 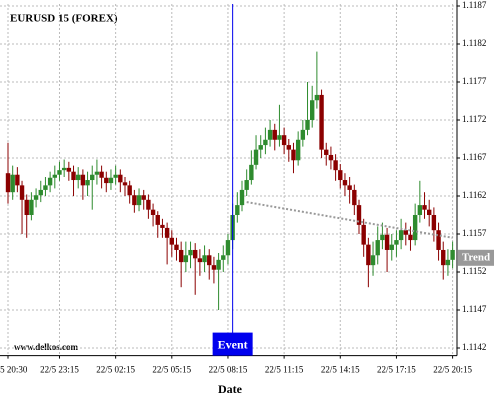 What do you see at coordinates (230, 389) in the screenshot?
I see `x-axis-label: Date` at bounding box center [230, 389].